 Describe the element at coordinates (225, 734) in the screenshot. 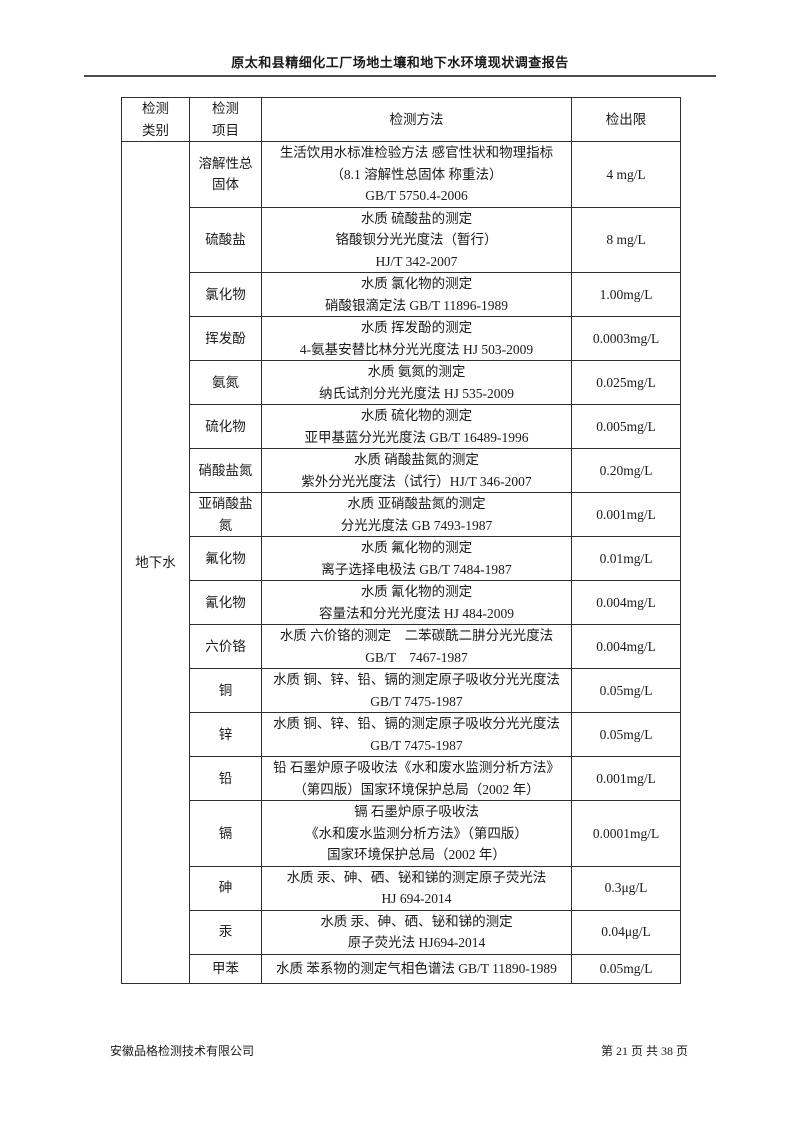

I see `cell-item: 锌` at that location.